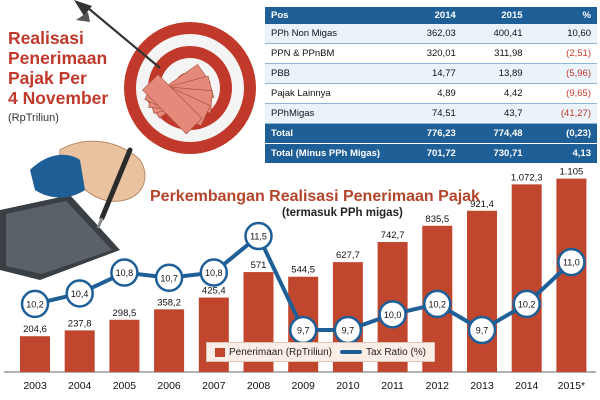 The width and height of the screenshot is (600, 400). Describe the element at coordinates (428, 153) in the screenshot. I see `cell-2014: 701,72` at that location.